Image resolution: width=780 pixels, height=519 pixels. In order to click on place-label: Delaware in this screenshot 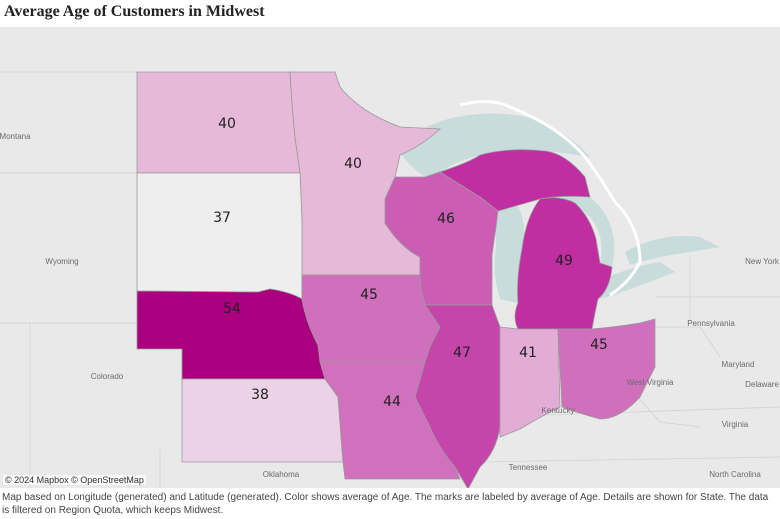, I will do `click(762, 384)`.